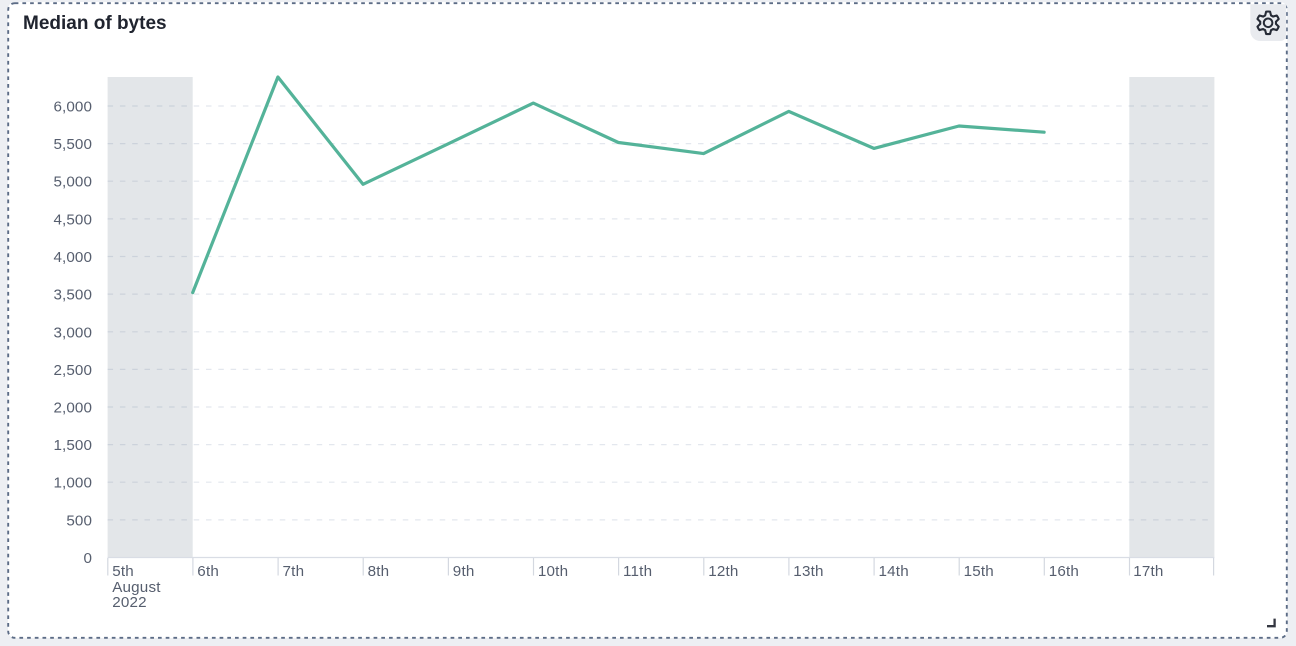 The image size is (1296, 646). Describe the element at coordinates (72, 107) in the screenshot. I see `svg-text: 6,000` at that location.